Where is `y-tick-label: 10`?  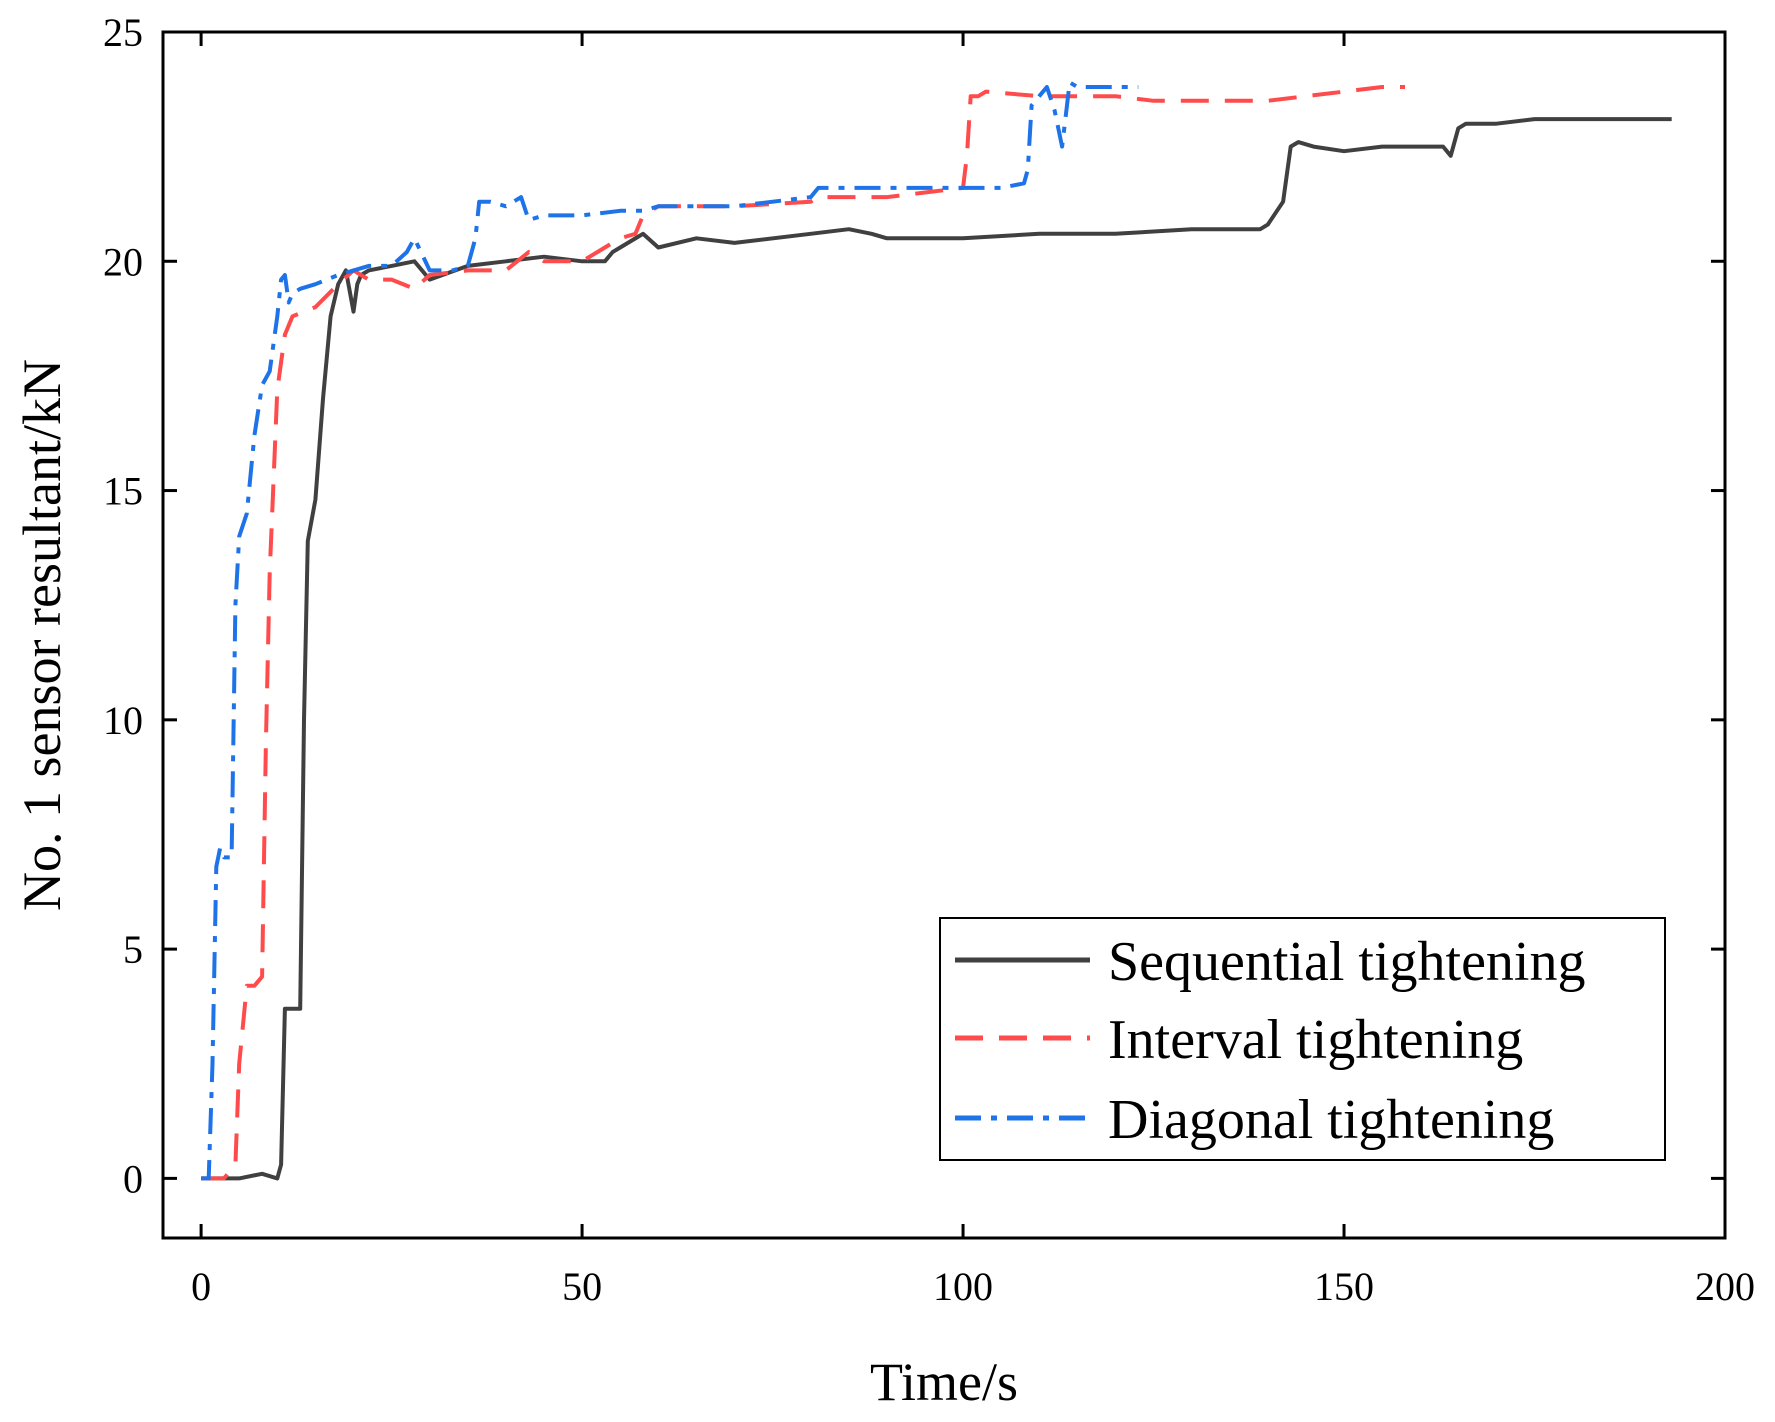 y-tick-label: 10 is located at coordinates (123, 720).